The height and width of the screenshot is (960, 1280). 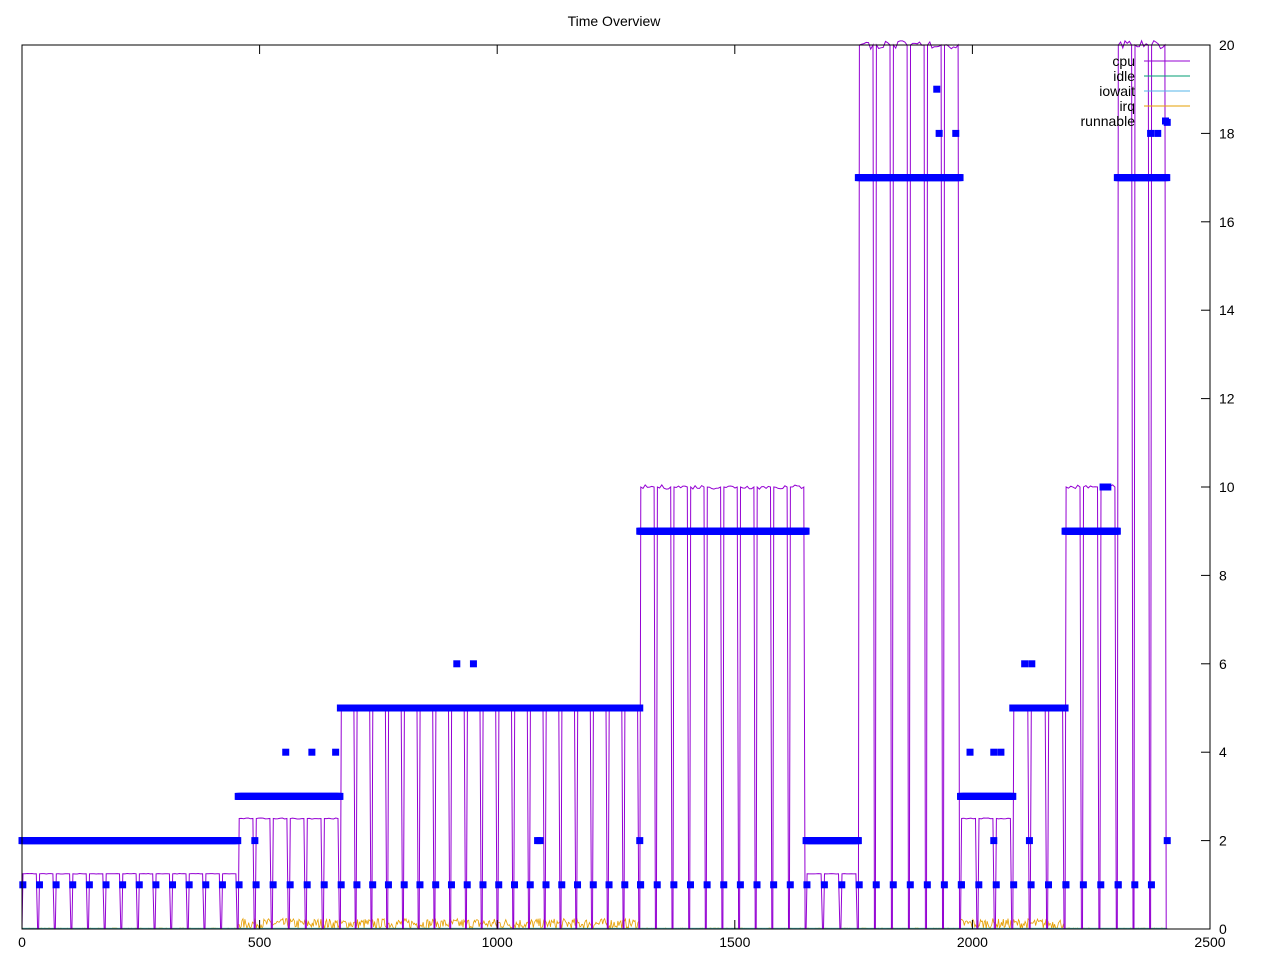 What do you see at coordinates (615, 21) in the screenshot?
I see `chart-title: Time Overview` at bounding box center [615, 21].